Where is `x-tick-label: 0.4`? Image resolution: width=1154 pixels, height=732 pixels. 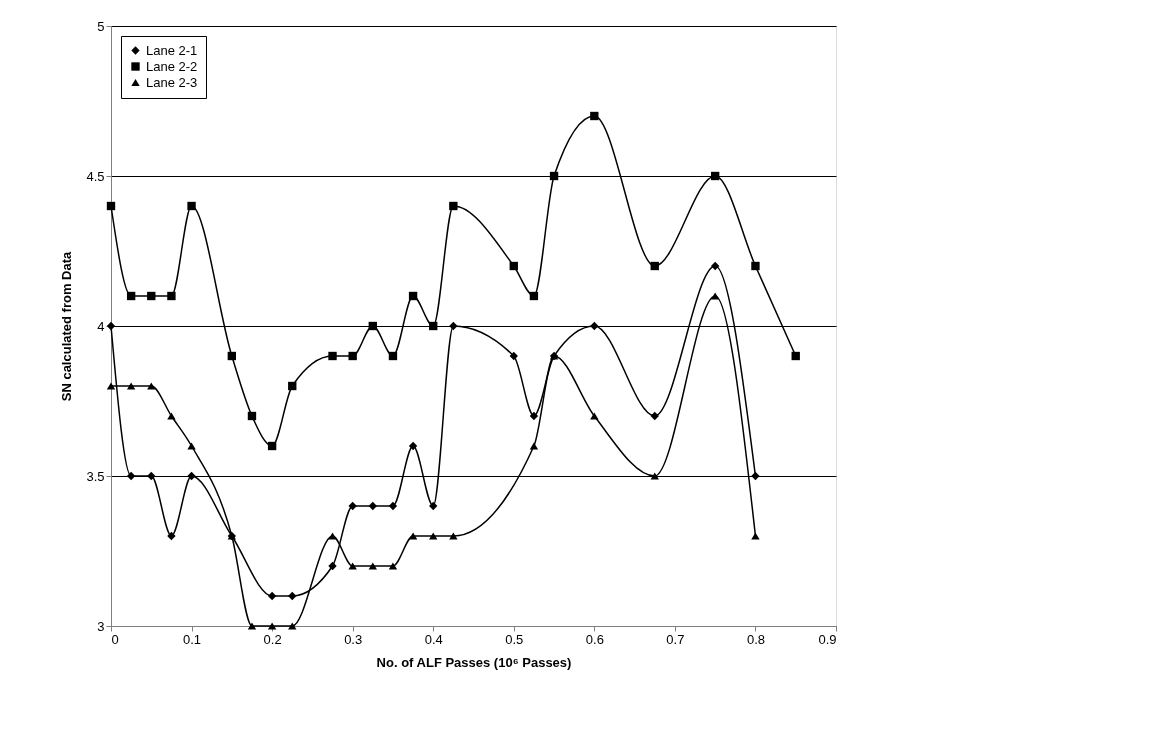 x-tick-label: 0.4 is located at coordinates (433, 639).